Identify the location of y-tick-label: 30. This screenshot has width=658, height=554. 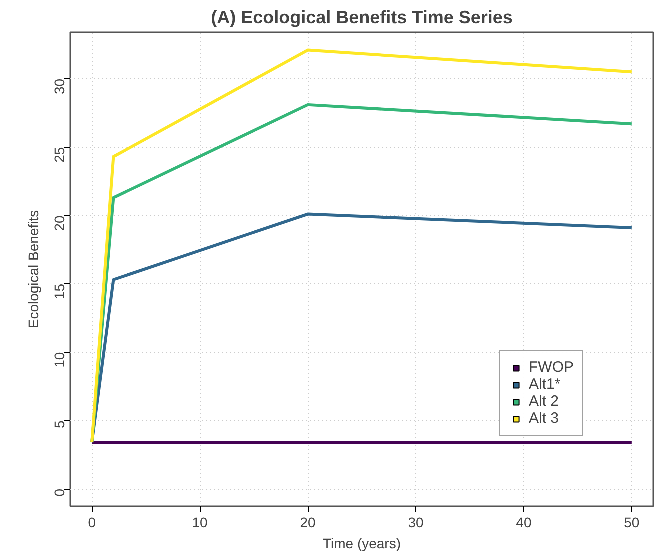
(60, 86).